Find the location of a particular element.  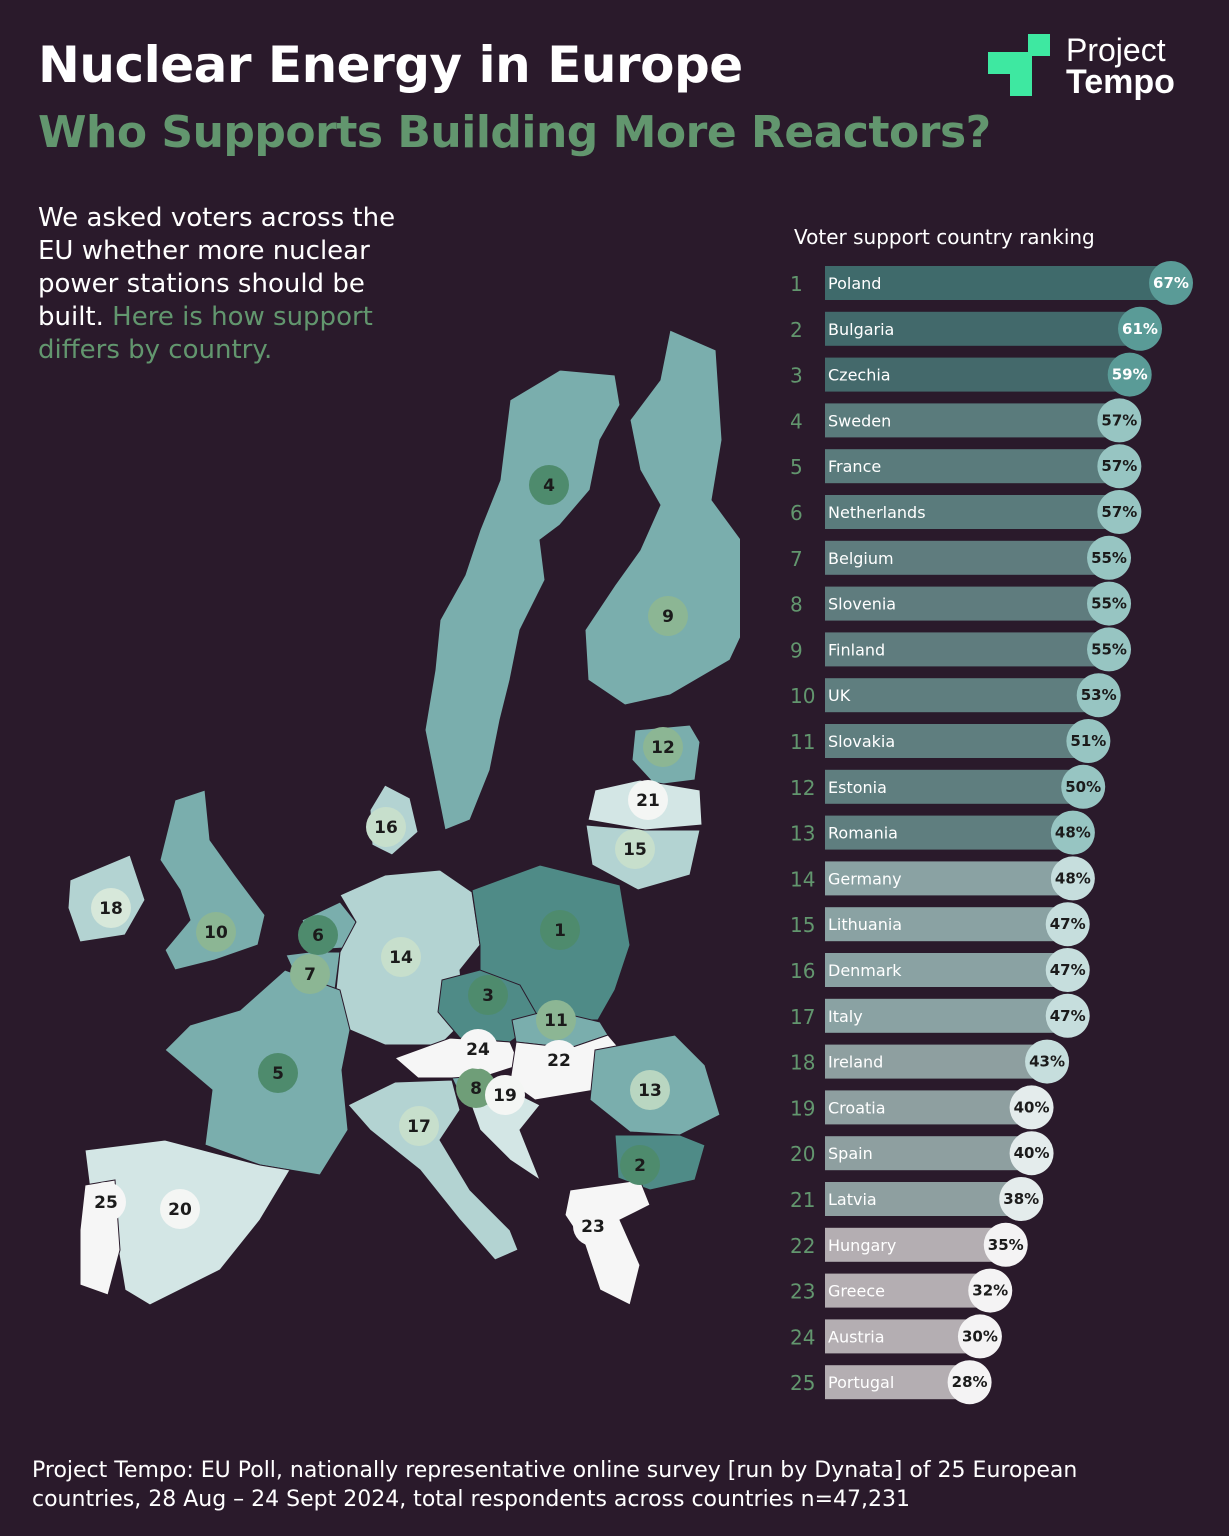

rank-label: 14 is located at coordinates (802, 879).